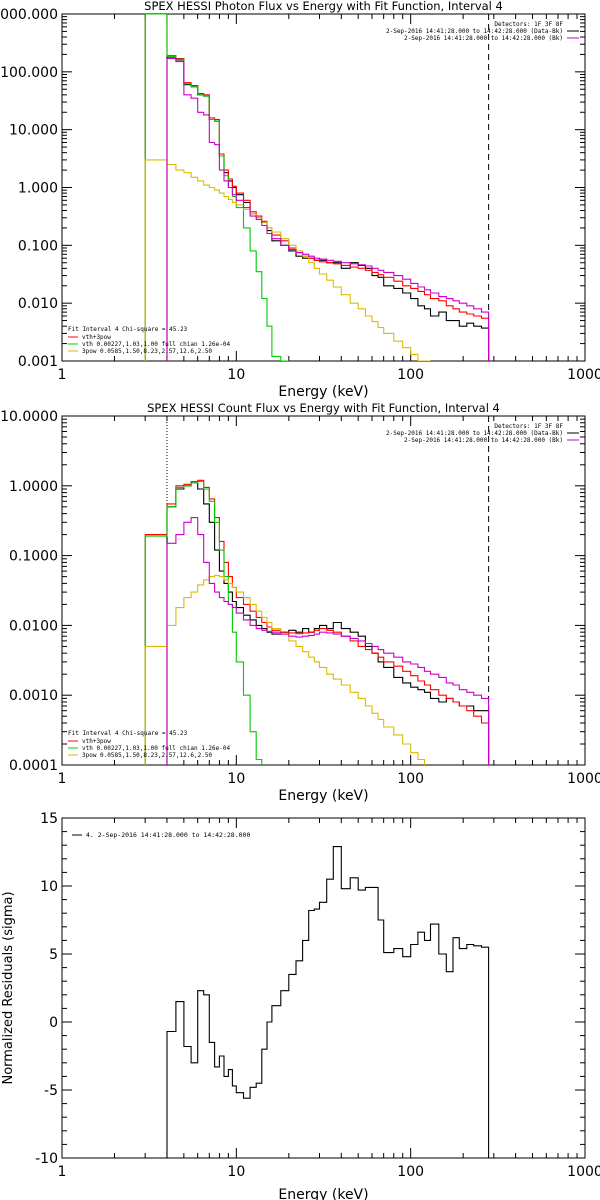  What do you see at coordinates (33, 131) in the screenshot?
I see `photon-y-tick-label: 10.000` at bounding box center [33, 131].